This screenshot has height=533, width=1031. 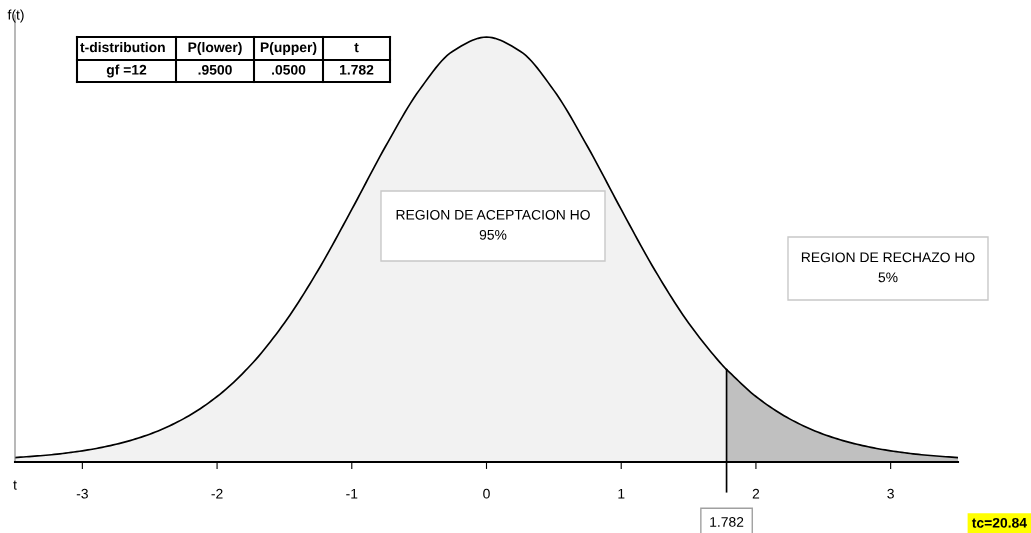 What do you see at coordinates (82, 493) in the screenshot?
I see `x-tick-label: -3` at bounding box center [82, 493].